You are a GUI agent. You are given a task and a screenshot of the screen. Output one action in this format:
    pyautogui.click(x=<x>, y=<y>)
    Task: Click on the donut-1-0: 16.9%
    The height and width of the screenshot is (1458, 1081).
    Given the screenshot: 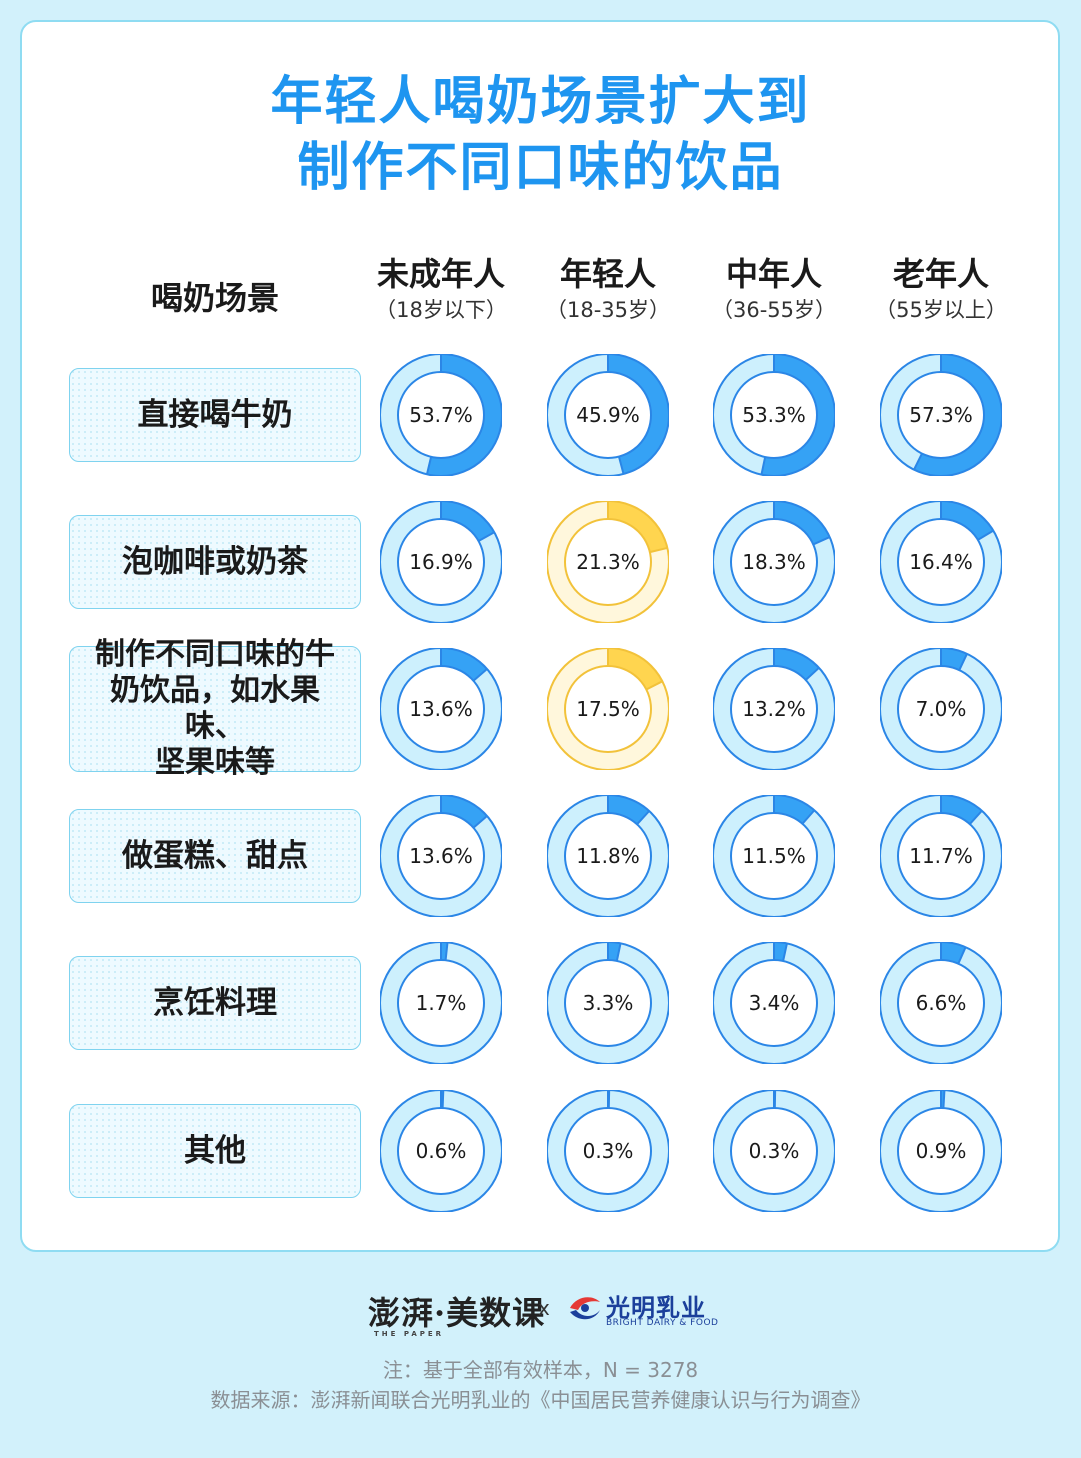 What is the action you would take?
    pyautogui.click(x=441, y=562)
    